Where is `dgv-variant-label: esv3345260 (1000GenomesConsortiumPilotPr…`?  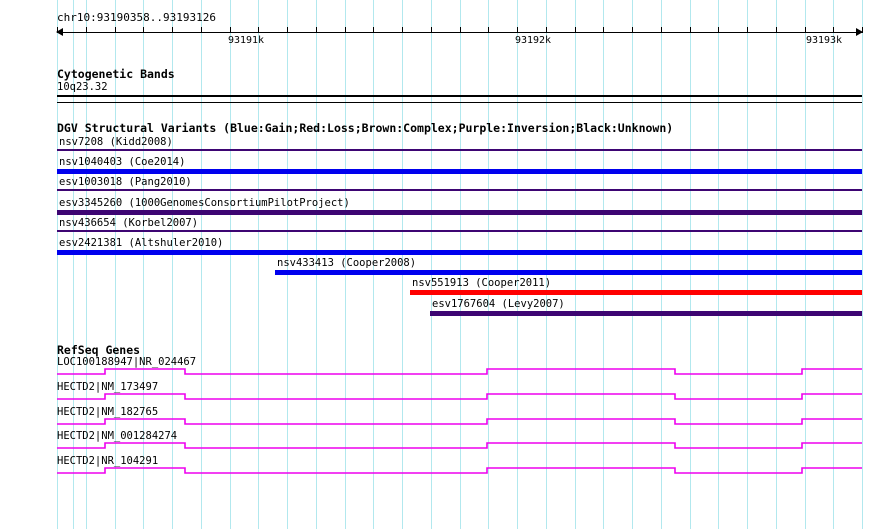
dgv-variant-label: esv3345260 (1000GenomesConsortiumPilotPr… is located at coordinates (204, 202).